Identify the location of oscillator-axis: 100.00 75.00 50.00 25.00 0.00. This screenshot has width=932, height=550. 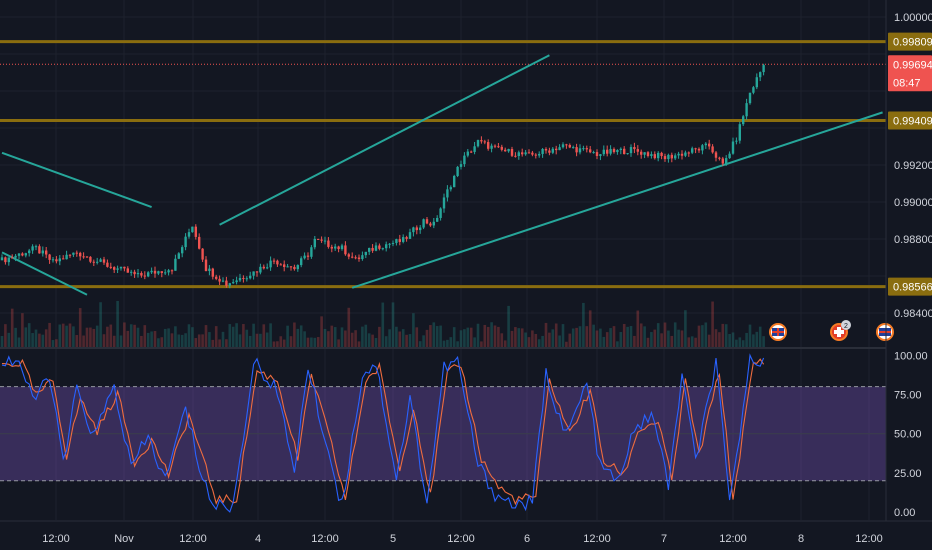
(911, 434).